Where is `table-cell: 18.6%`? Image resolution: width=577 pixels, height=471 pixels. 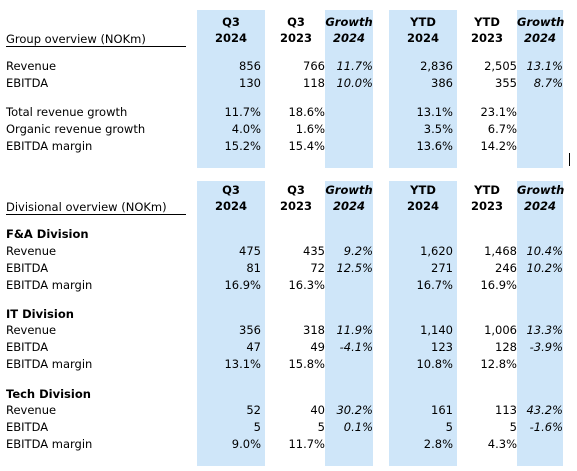
table-cell: 18.6% is located at coordinates (306, 112).